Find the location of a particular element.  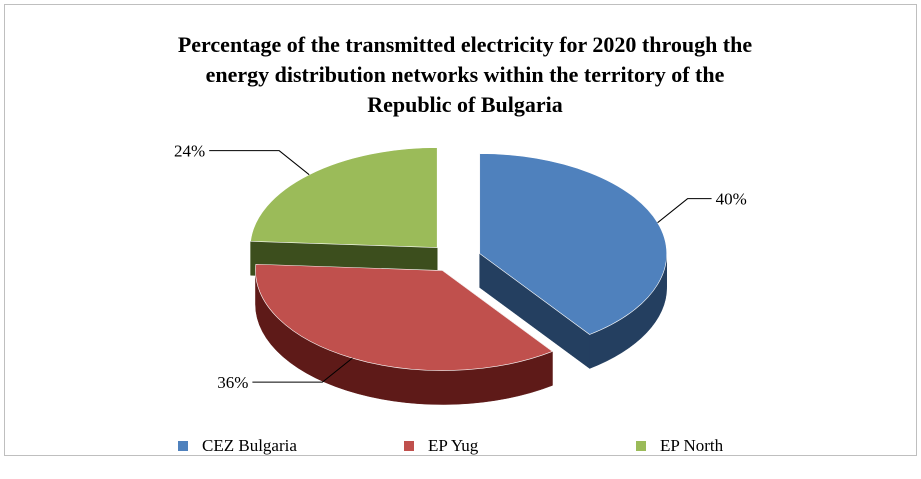

leader-line-ep-yug is located at coordinates (302, 370).